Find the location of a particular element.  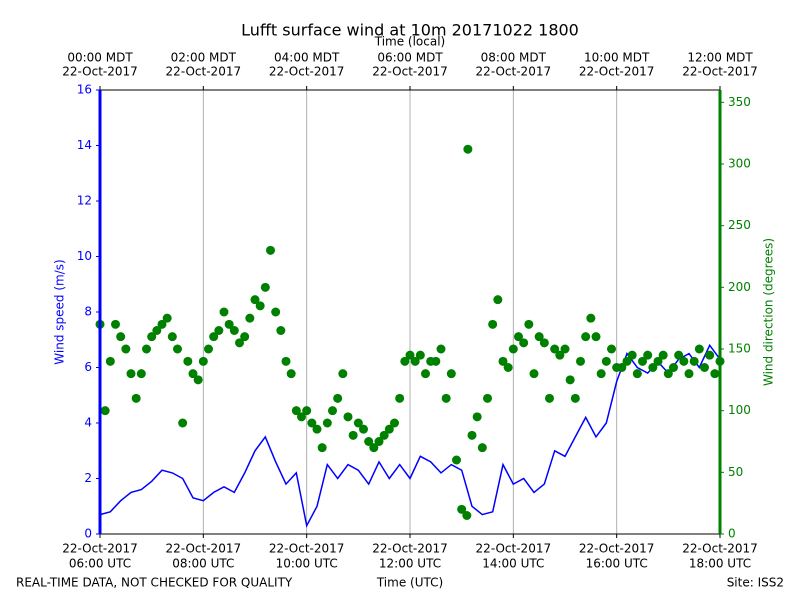

x2-tick-label: 12:00 MDT is located at coordinates (720, 58).